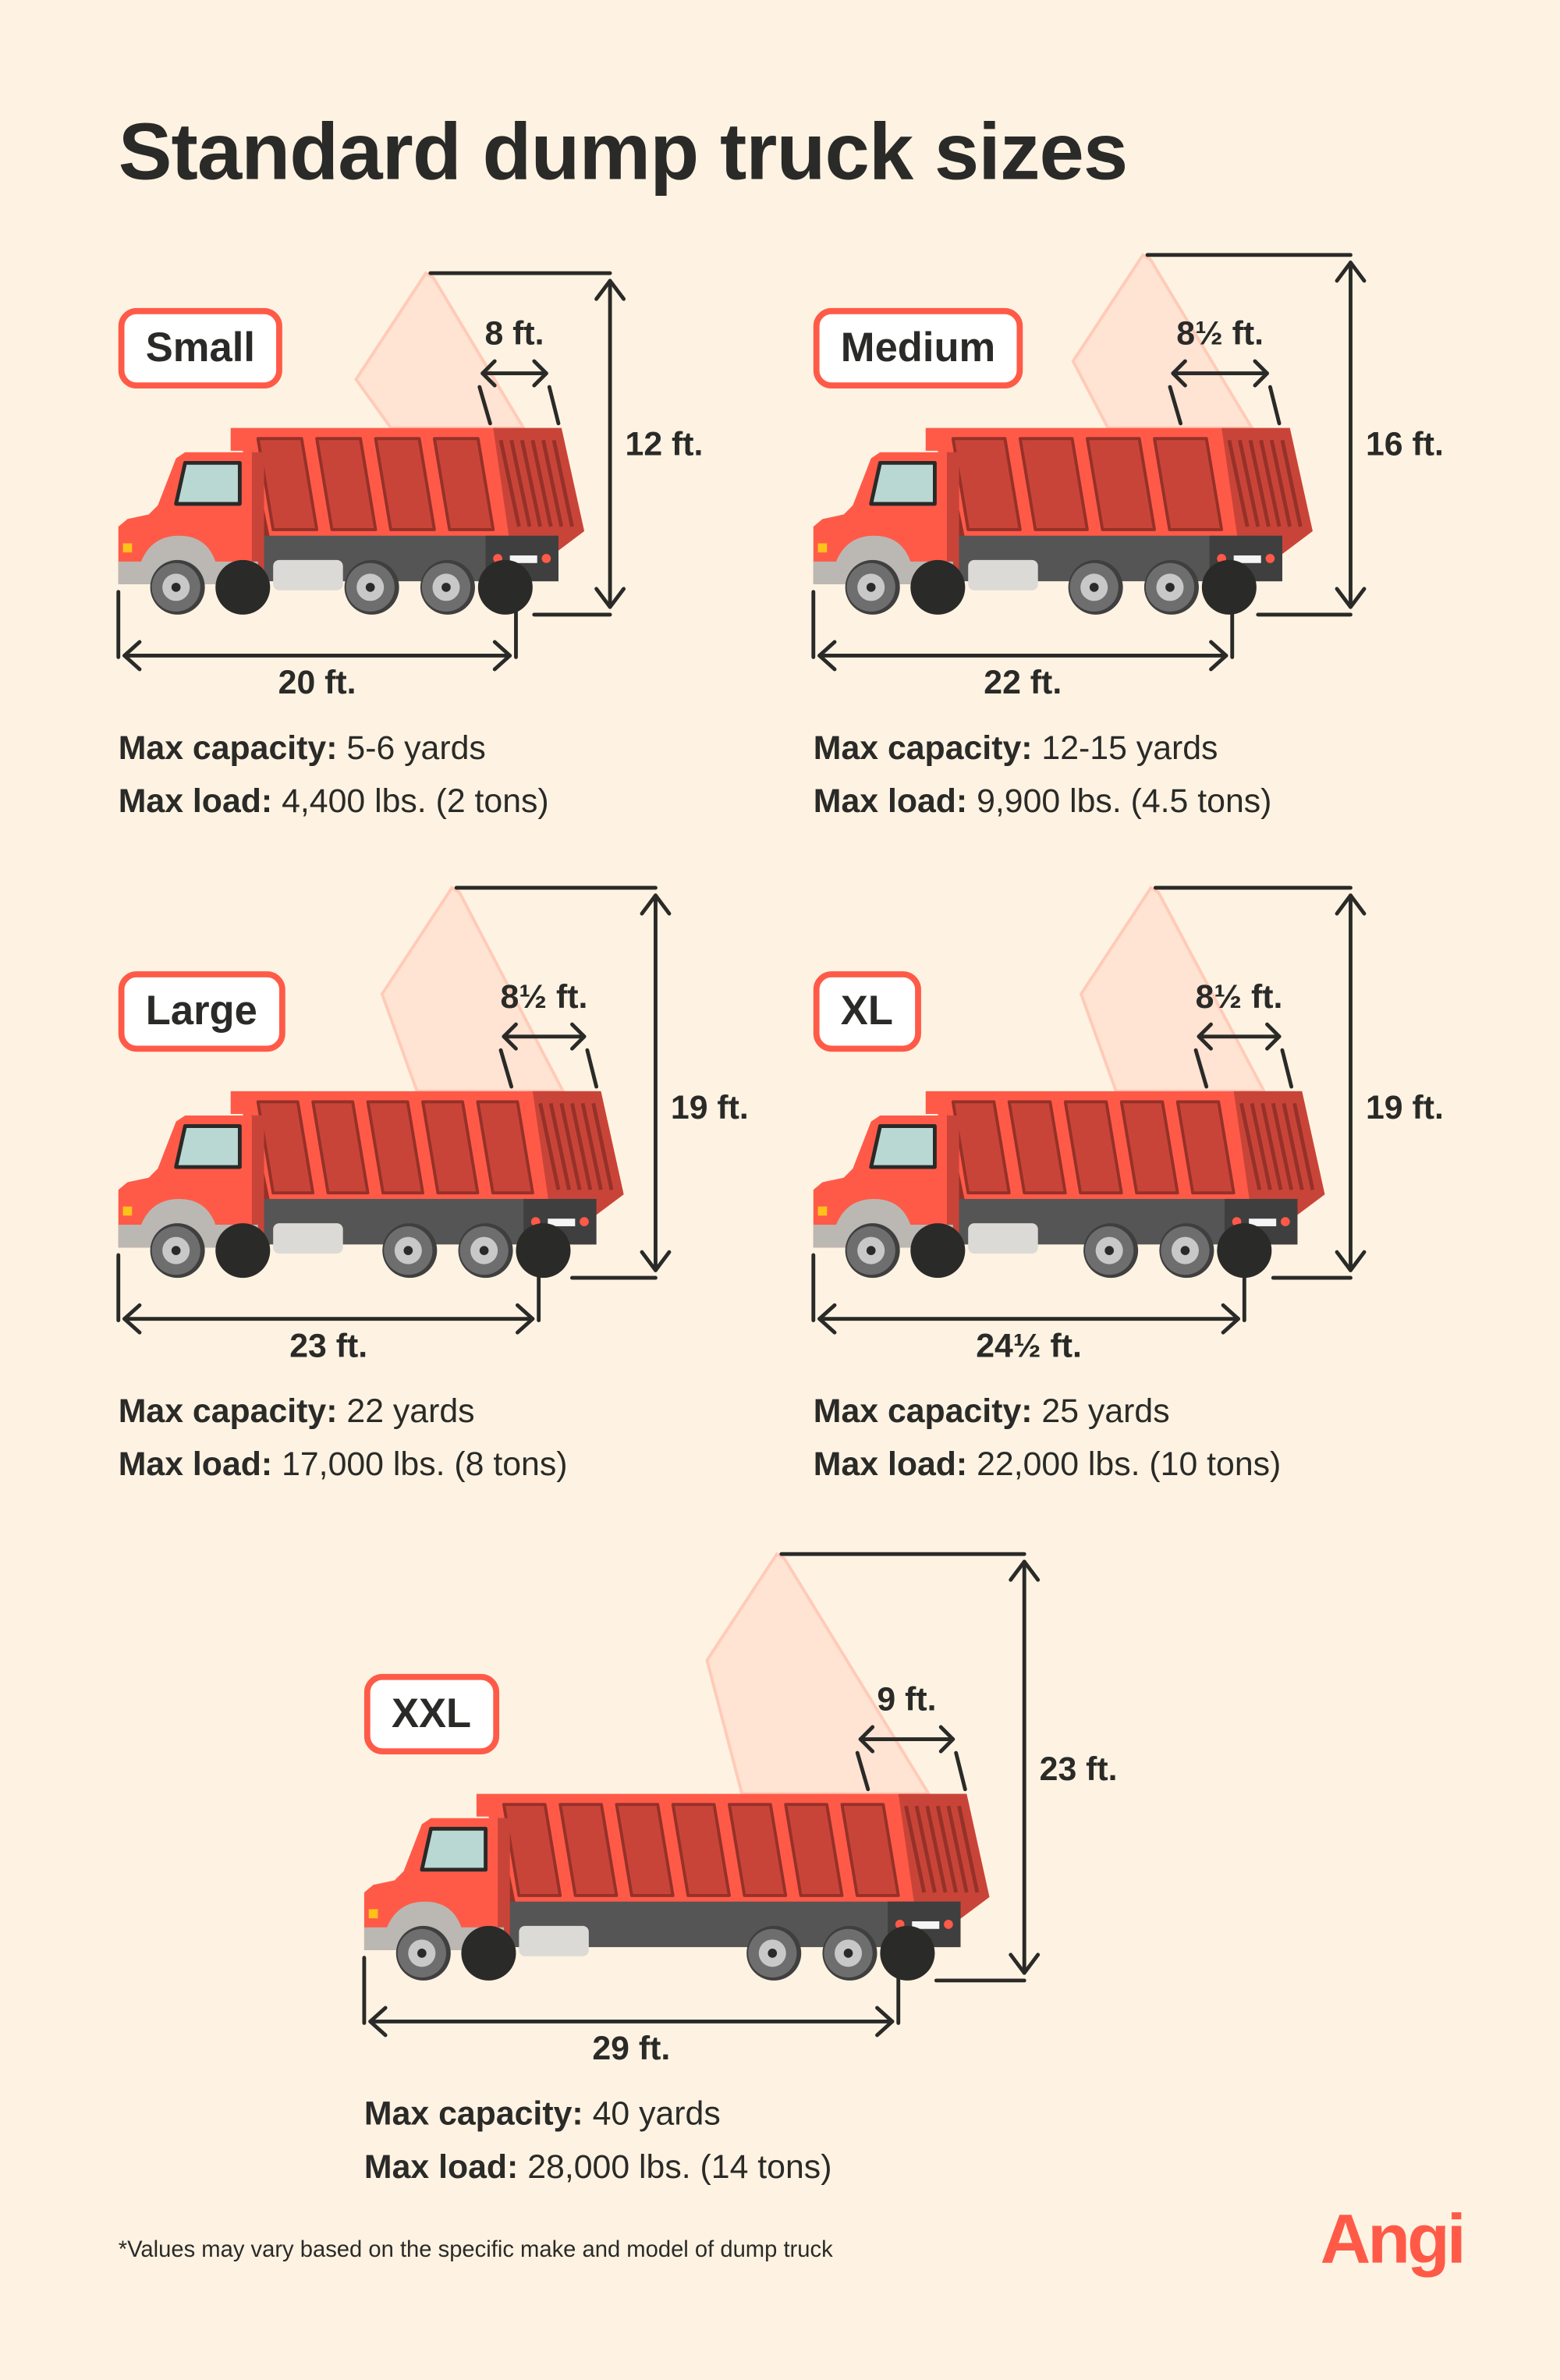 This screenshot has height=2380, width=1560. I want to click on fuel-tank, so click(308, 1238).